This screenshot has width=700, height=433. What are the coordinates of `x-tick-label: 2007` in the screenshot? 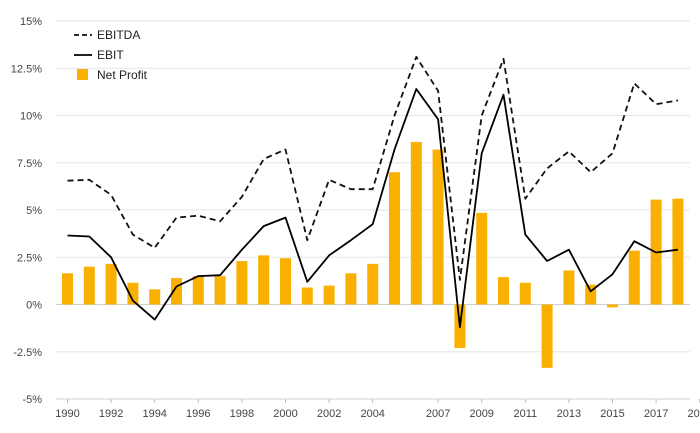 It's located at (438, 414).